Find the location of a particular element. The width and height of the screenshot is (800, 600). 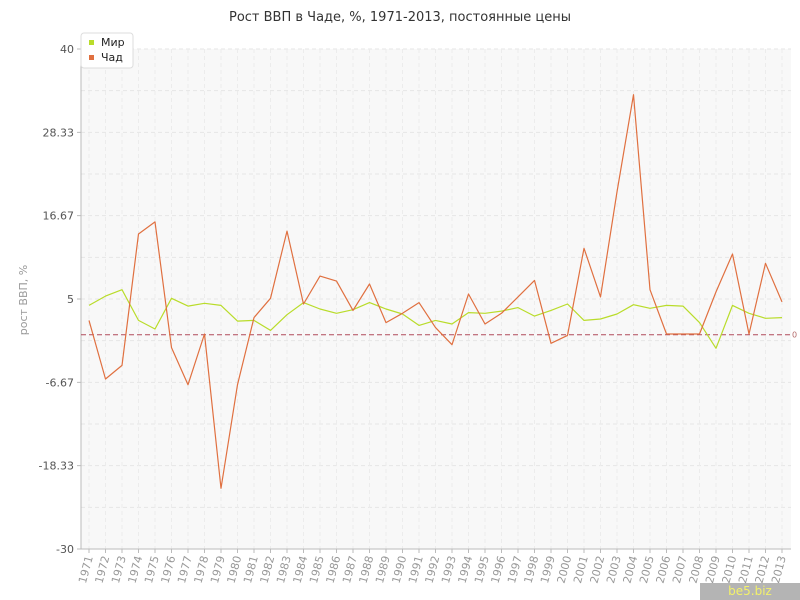

reference-line-group: 0 is located at coordinates (439, 335).